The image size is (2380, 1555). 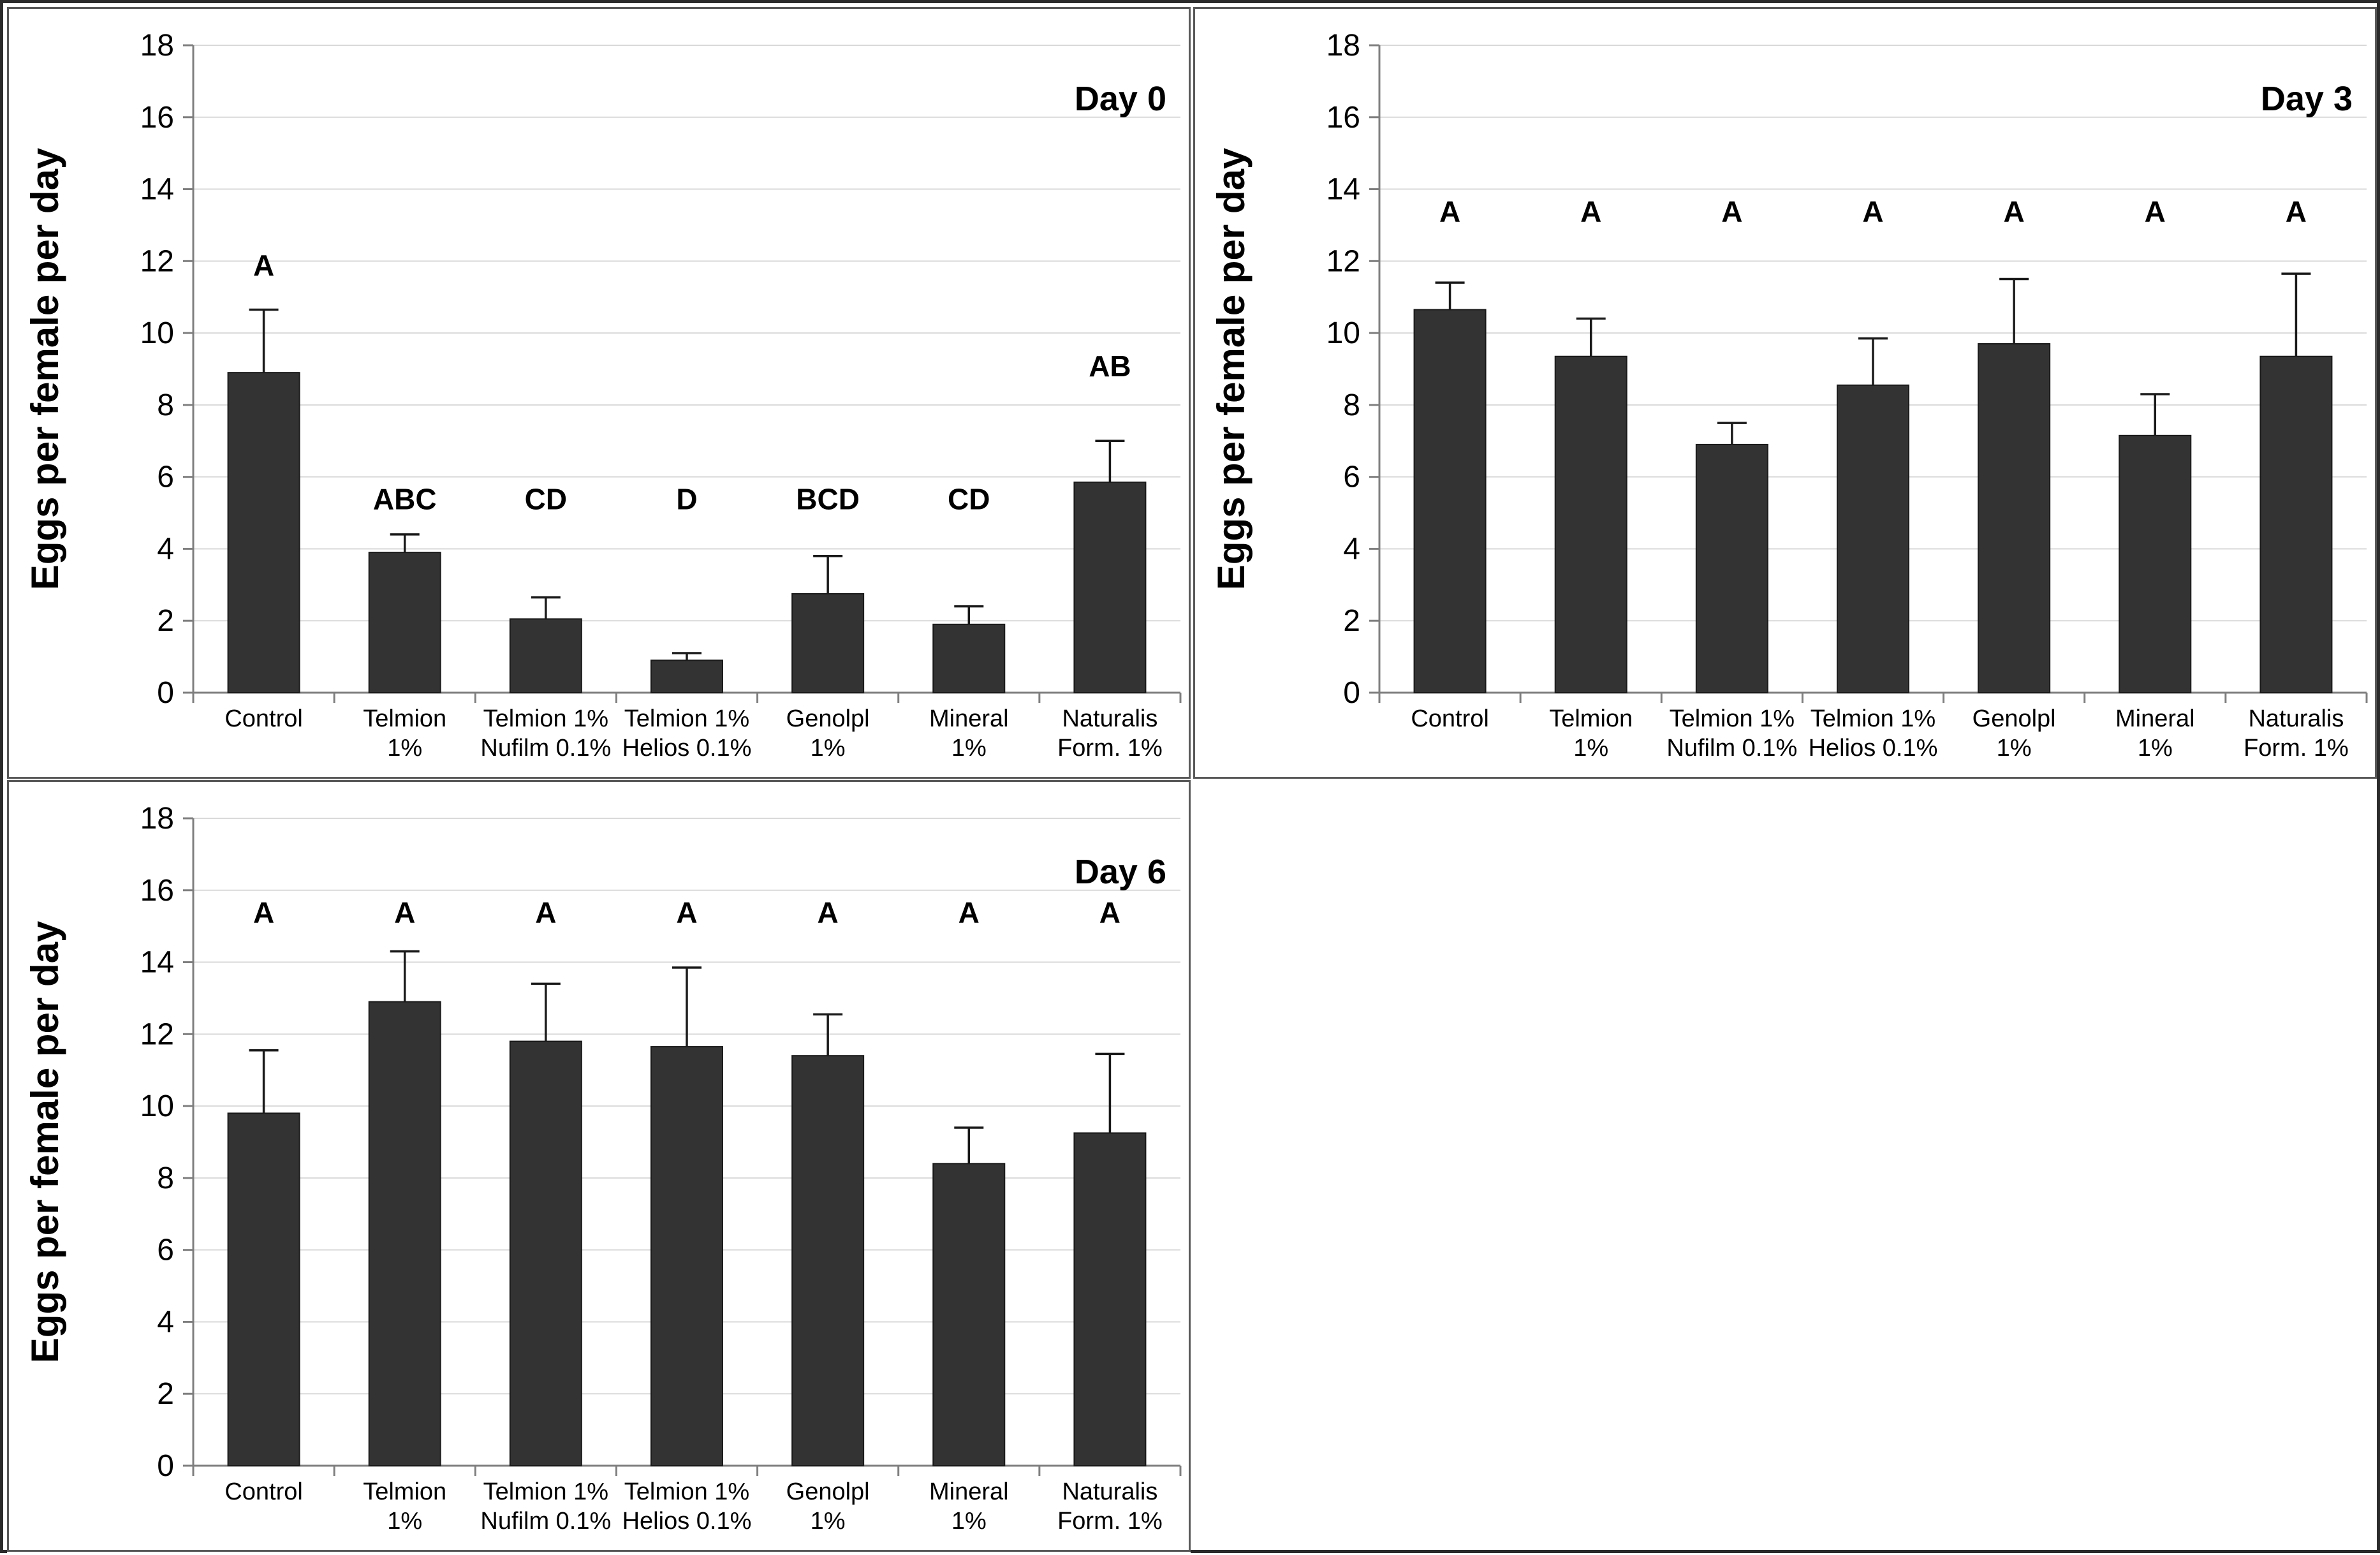 I want to click on sig-letter-telmion-1-helios-0-1: D, so click(x=686, y=498).